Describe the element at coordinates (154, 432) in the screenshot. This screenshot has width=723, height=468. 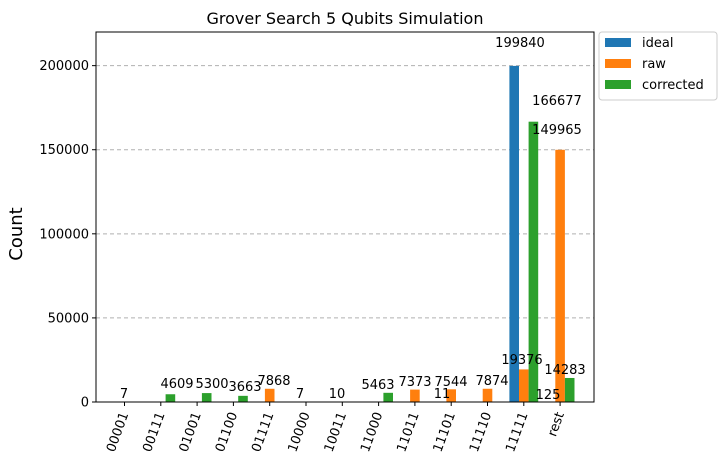
I see `x-tick-label: 00111` at that location.